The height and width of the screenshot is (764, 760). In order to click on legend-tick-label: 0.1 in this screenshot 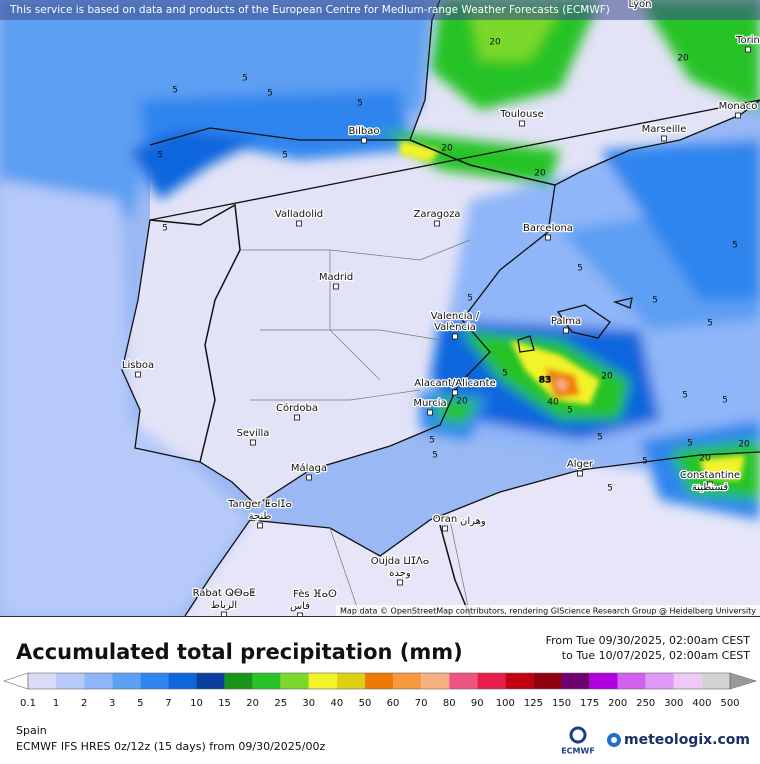, I will do `click(28, 703)`.